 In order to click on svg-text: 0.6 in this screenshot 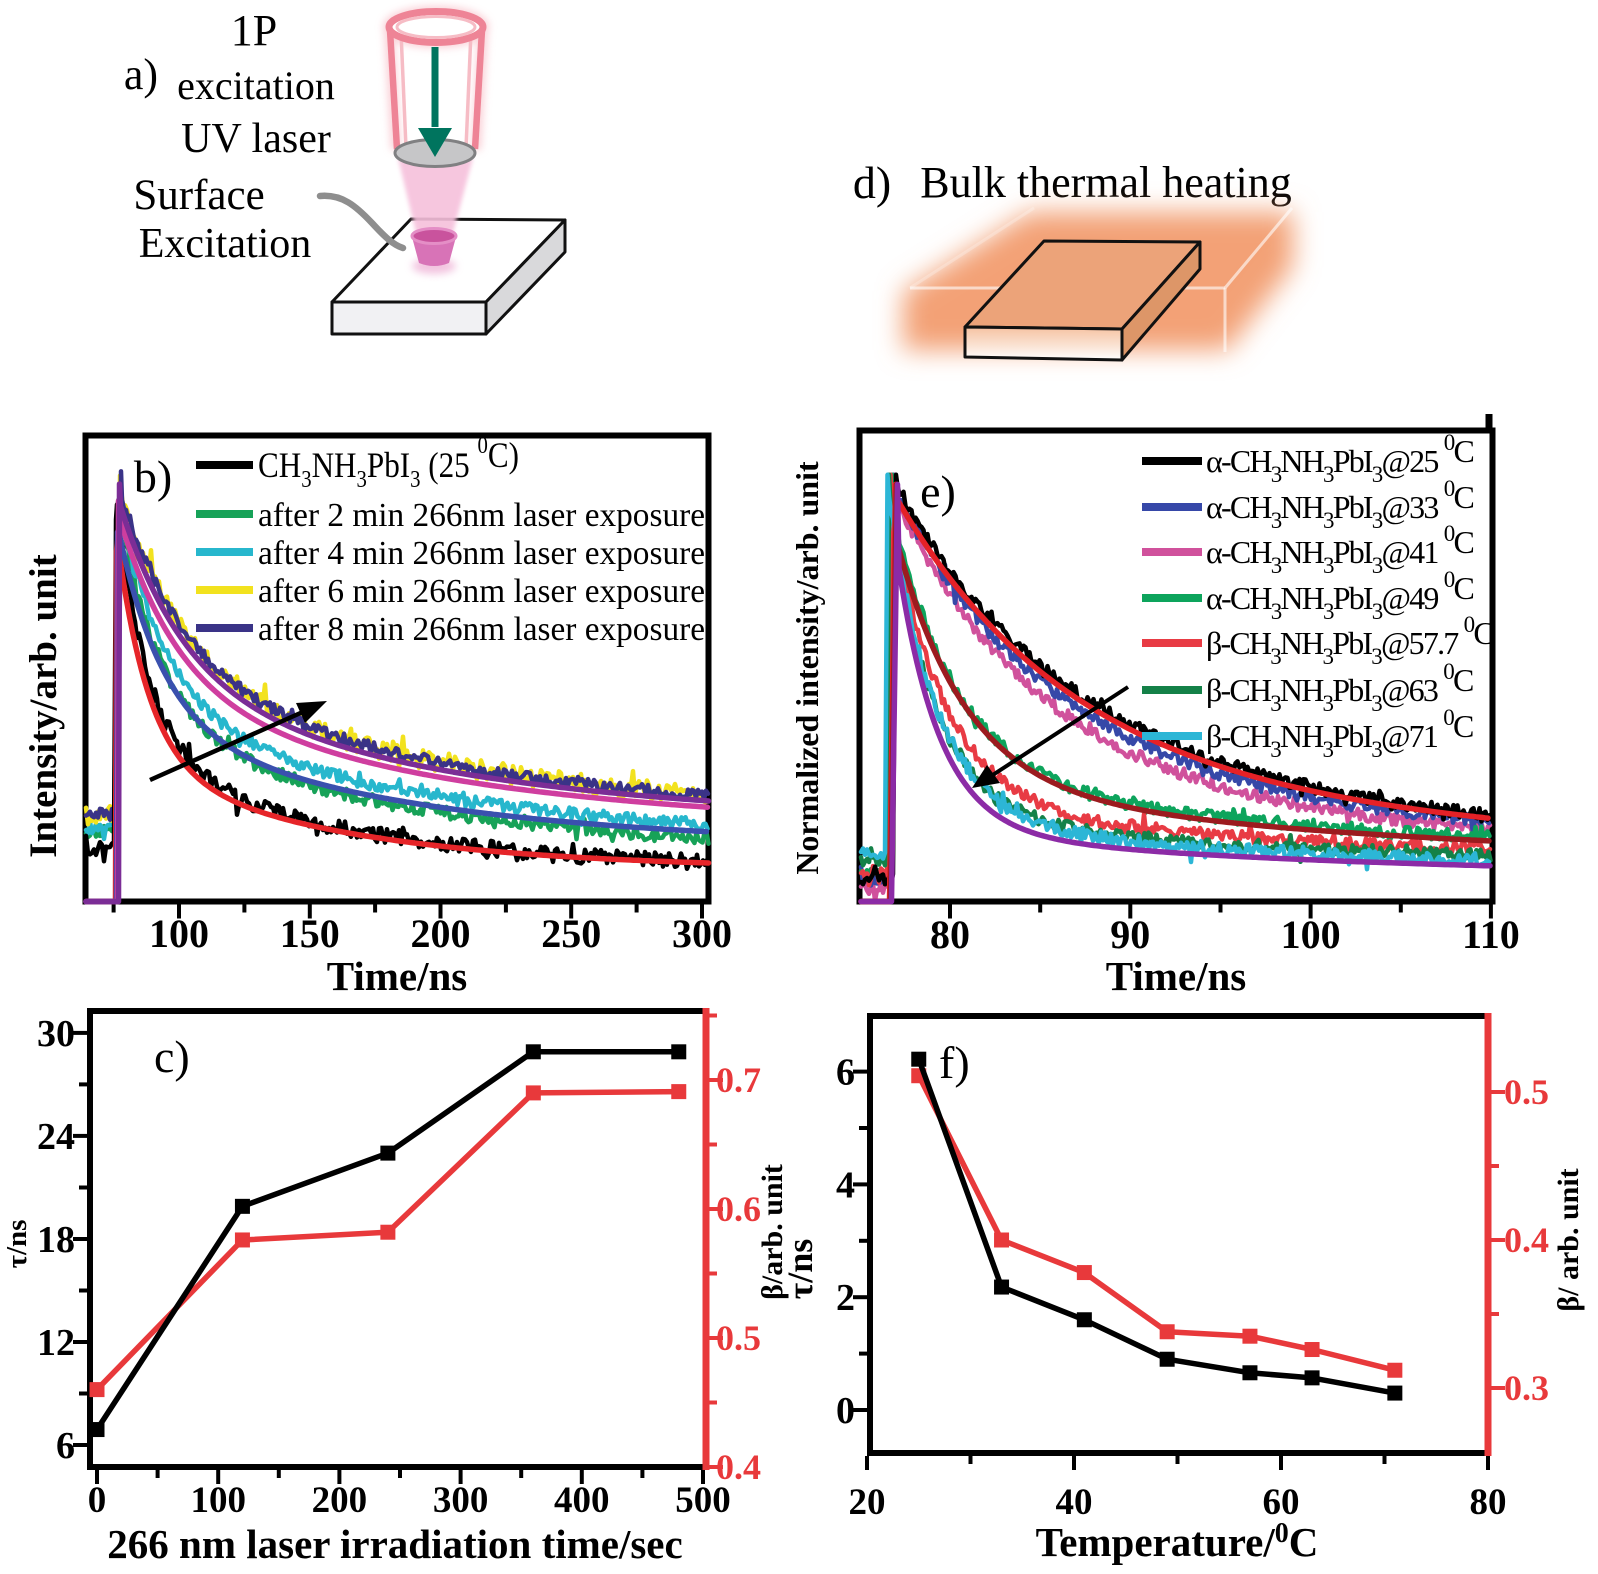, I will do `click(738, 1209)`.